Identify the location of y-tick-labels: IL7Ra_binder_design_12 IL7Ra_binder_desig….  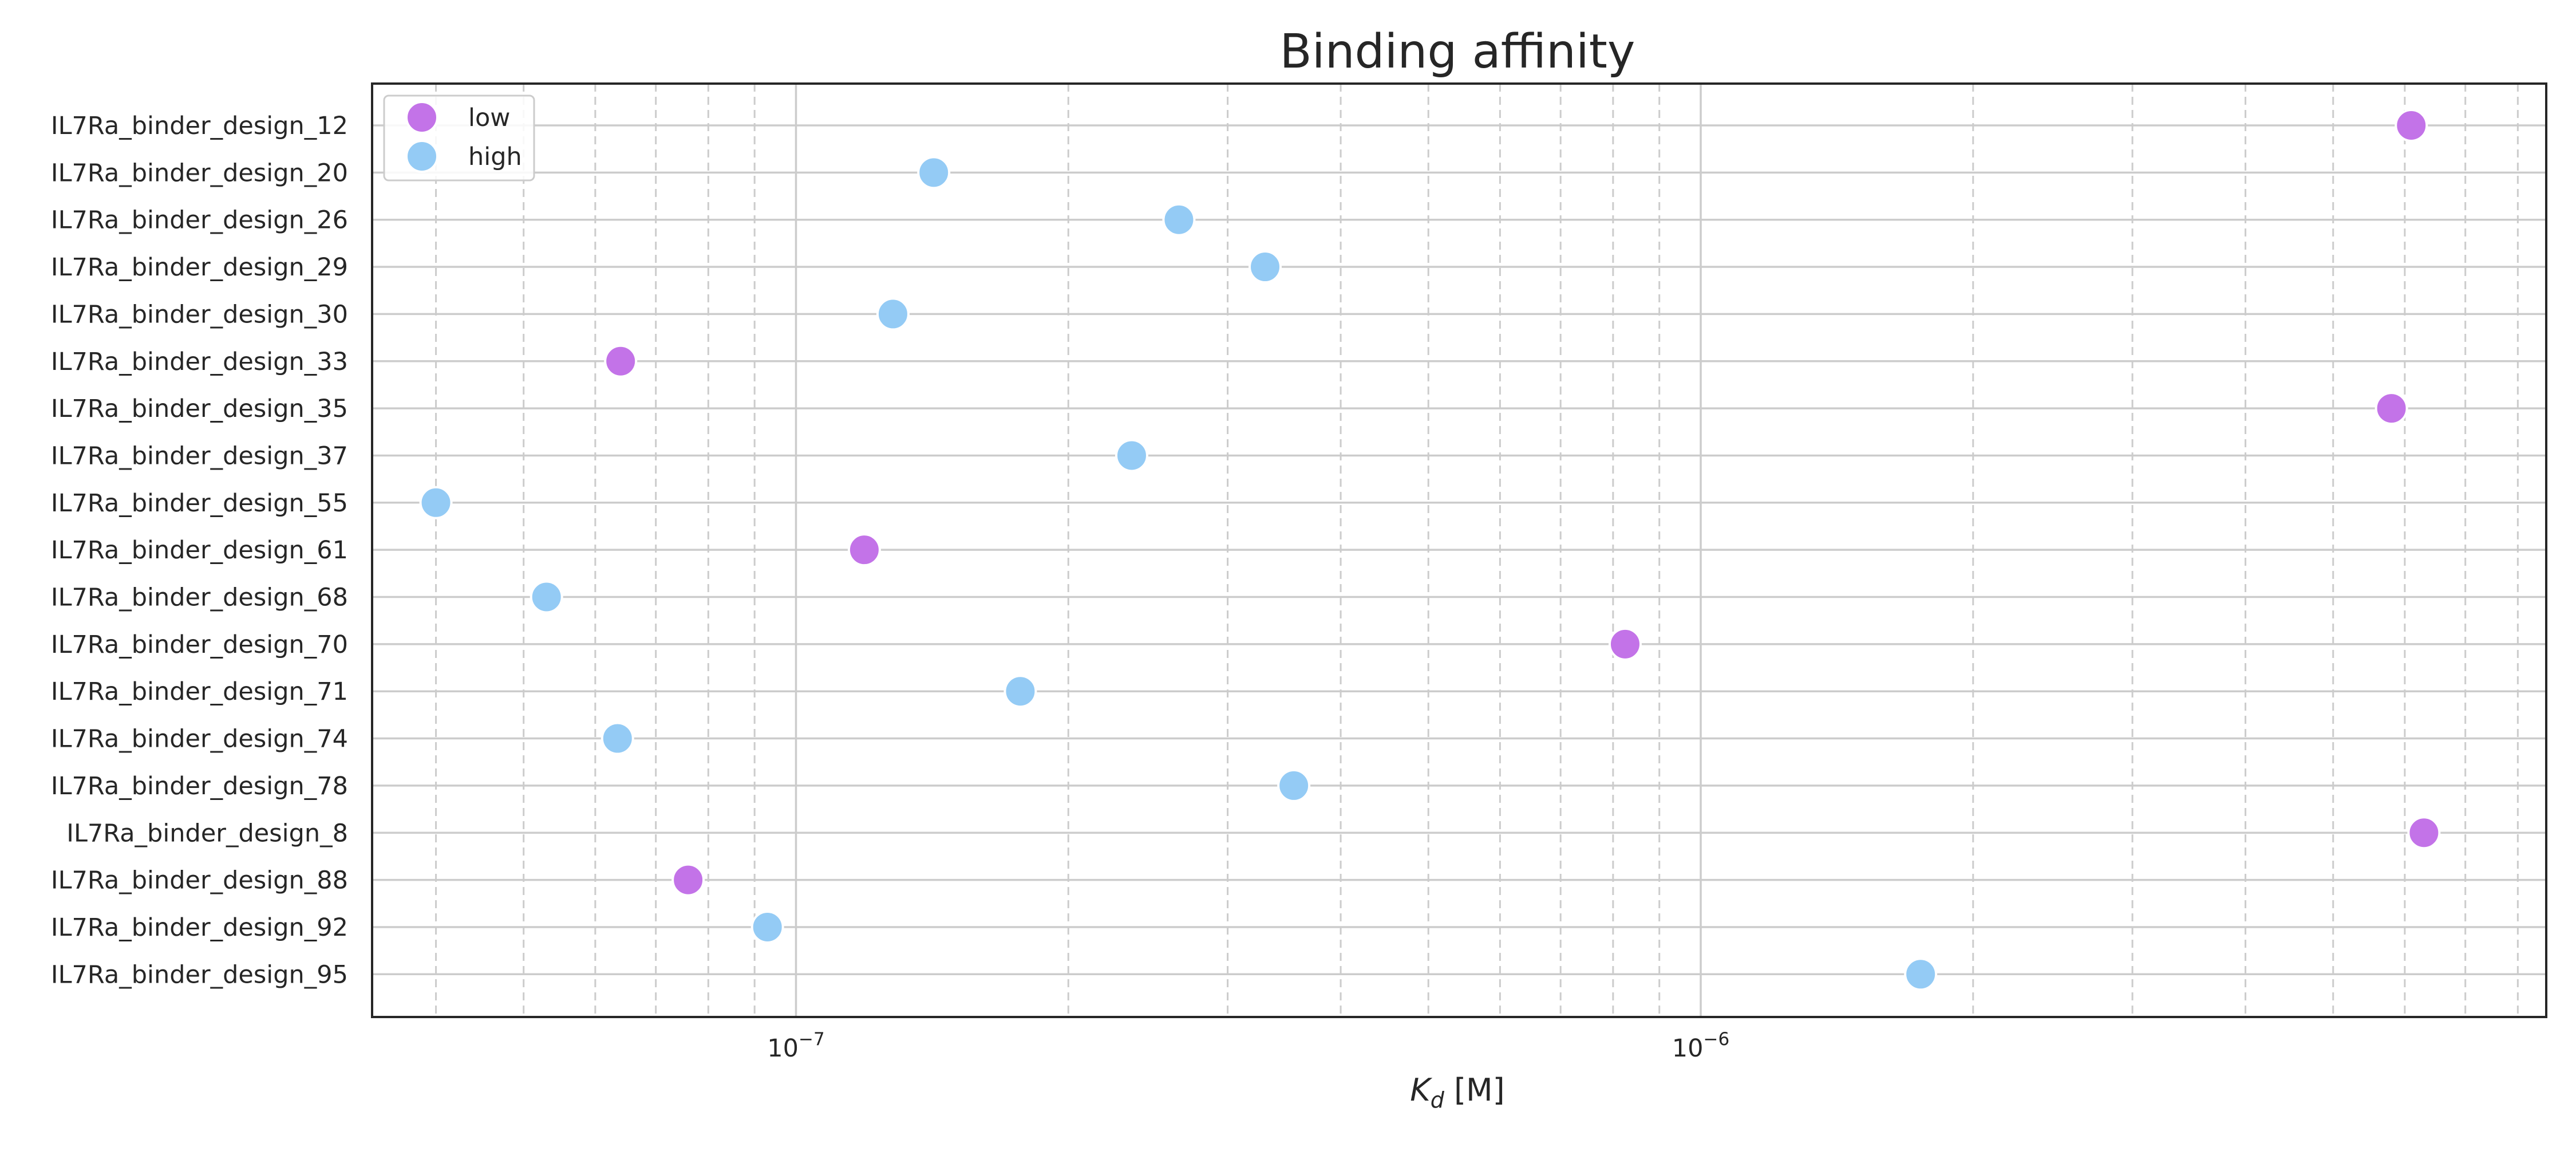
(199, 550).